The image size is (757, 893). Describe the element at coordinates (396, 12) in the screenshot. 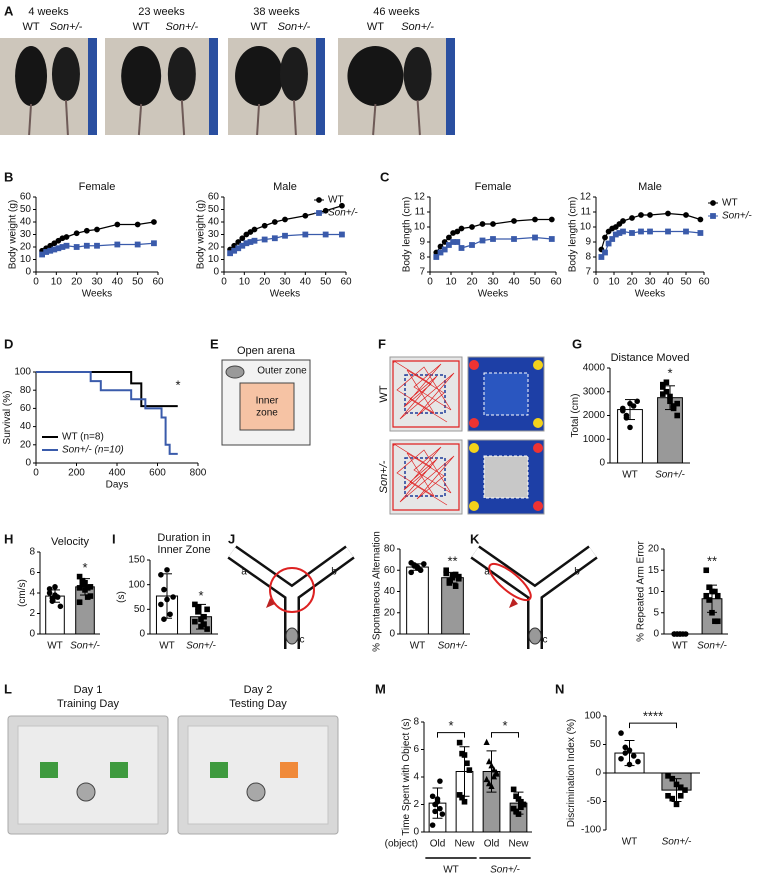

I see `age-label: 46 weeks` at that location.